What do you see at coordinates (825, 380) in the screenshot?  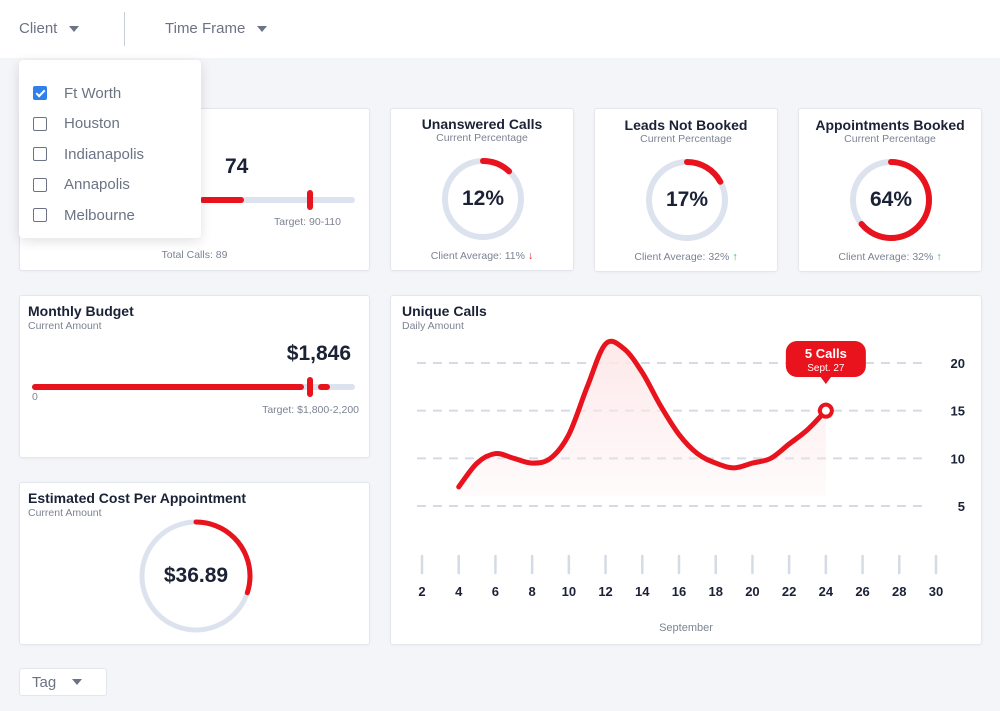 I see `tooltip-tail` at bounding box center [825, 380].